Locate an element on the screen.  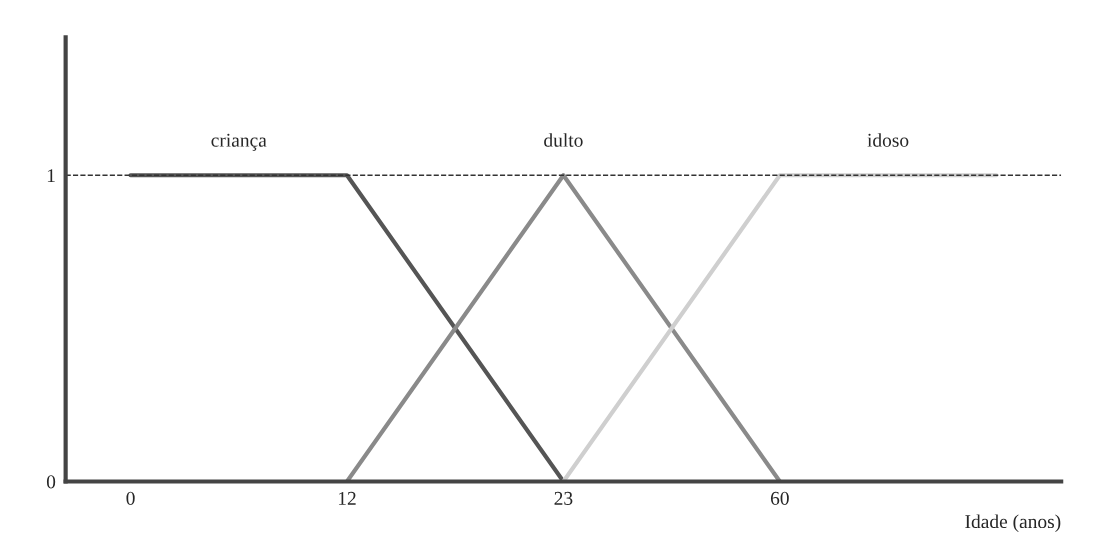
x-tick-label: 60 is located at coordinates (779, 498).